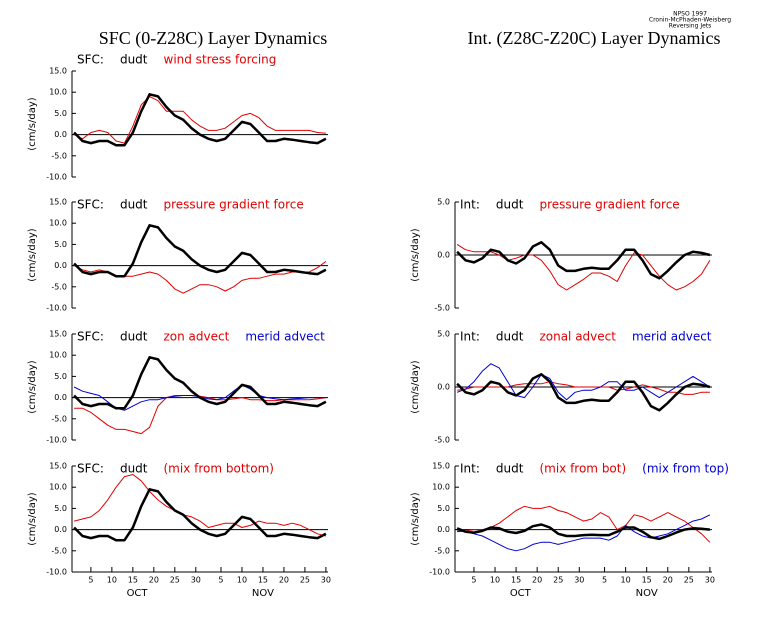 The image size is (763, 626). What do you see at coordinates (685, 469) in the screenshot?
I see `legend-entry: (mix from top)` at bounding box center [685, 469].